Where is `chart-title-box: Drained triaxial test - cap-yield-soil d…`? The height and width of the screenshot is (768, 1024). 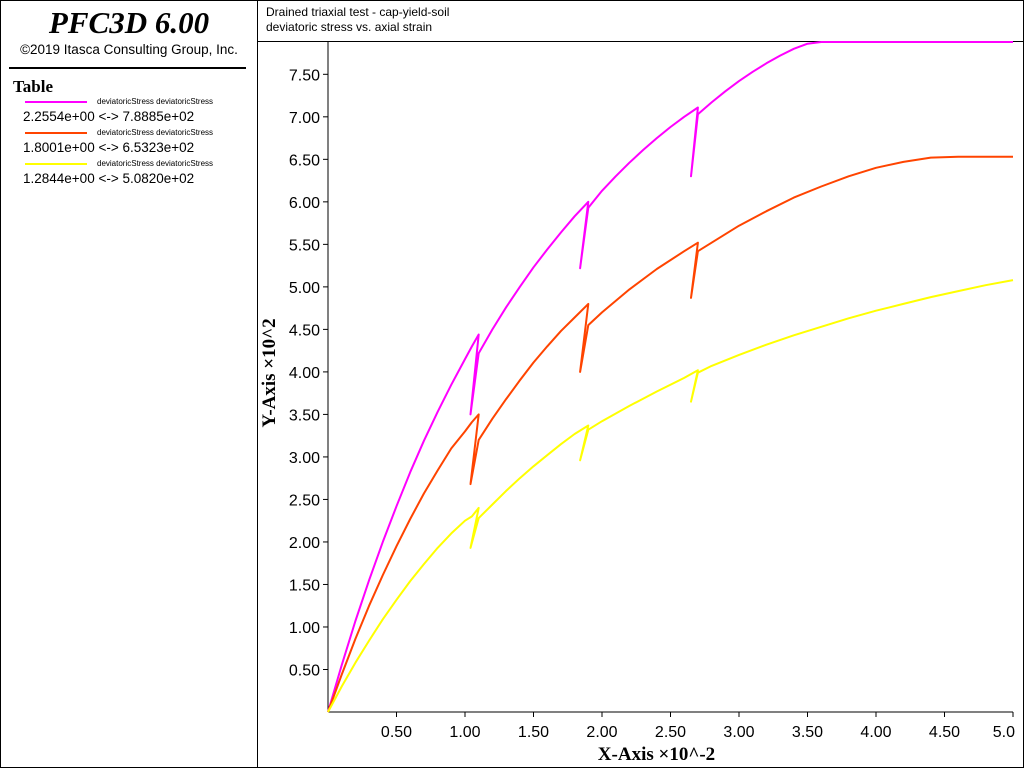 chart-title-box: Drained triaxial test - cap-yield-soil d… is located at coordinates (640, 21).